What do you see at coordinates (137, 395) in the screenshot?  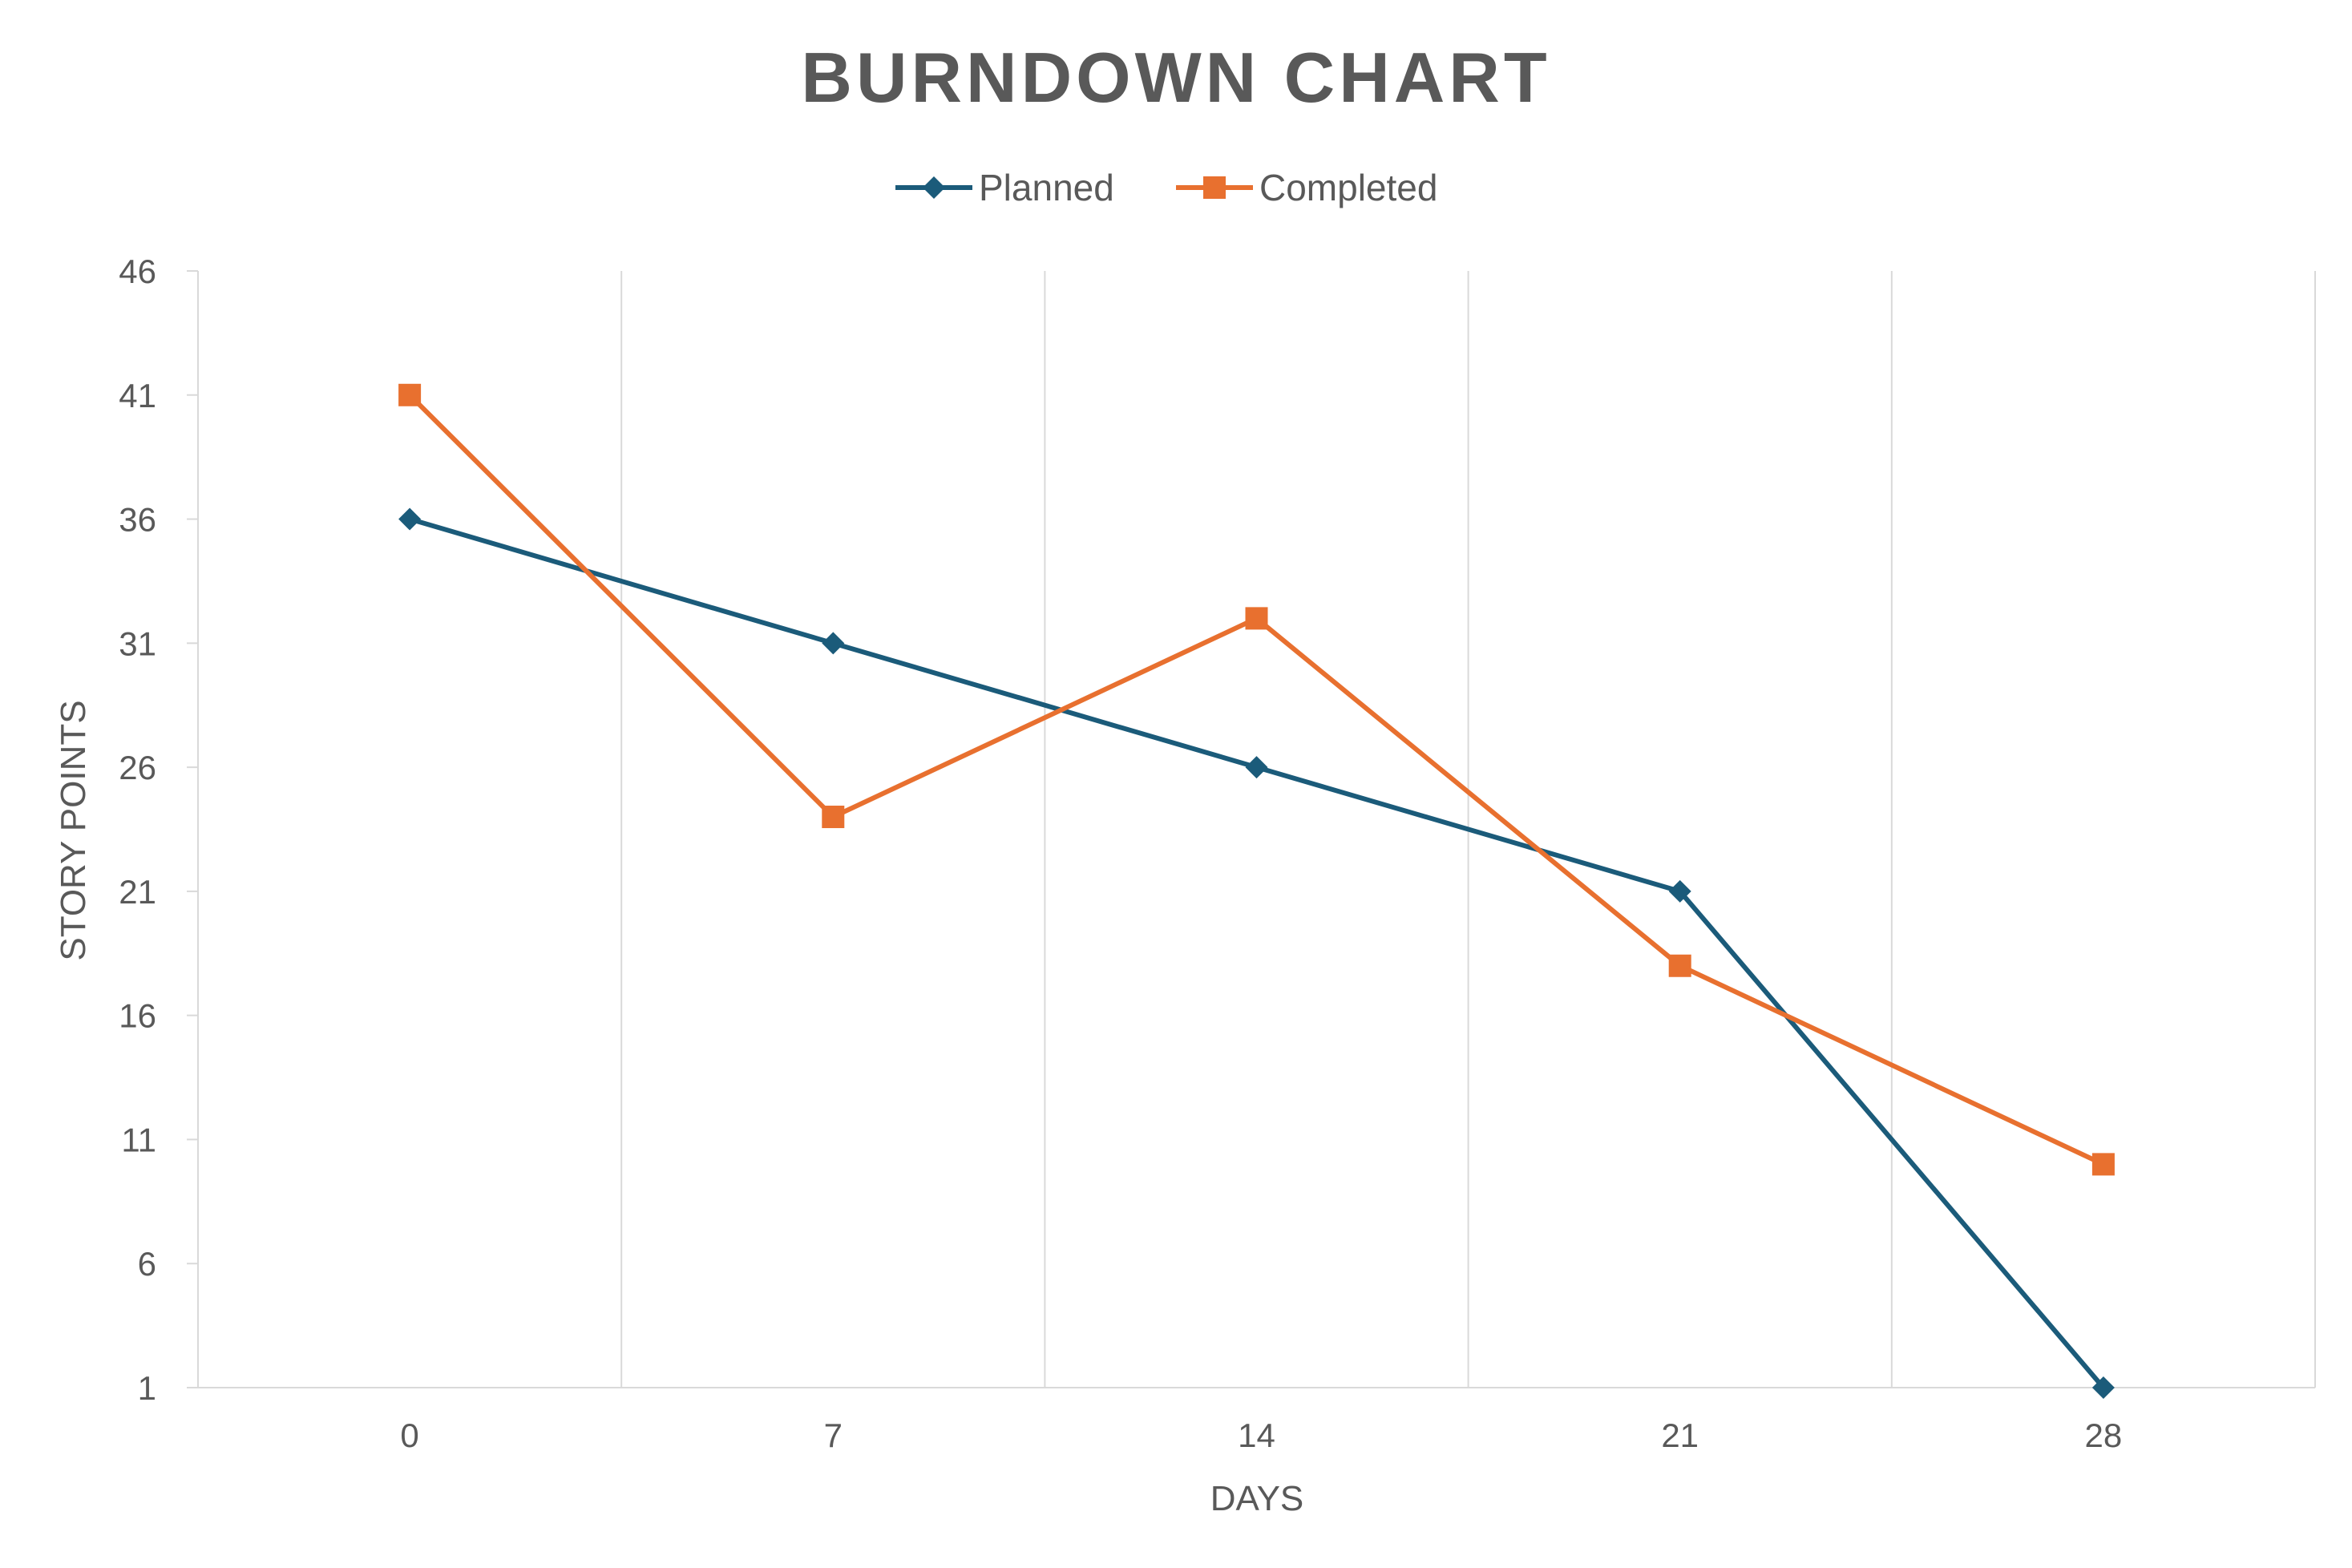 I see `y-tick-label: 41` at bounding box center [137, 395].